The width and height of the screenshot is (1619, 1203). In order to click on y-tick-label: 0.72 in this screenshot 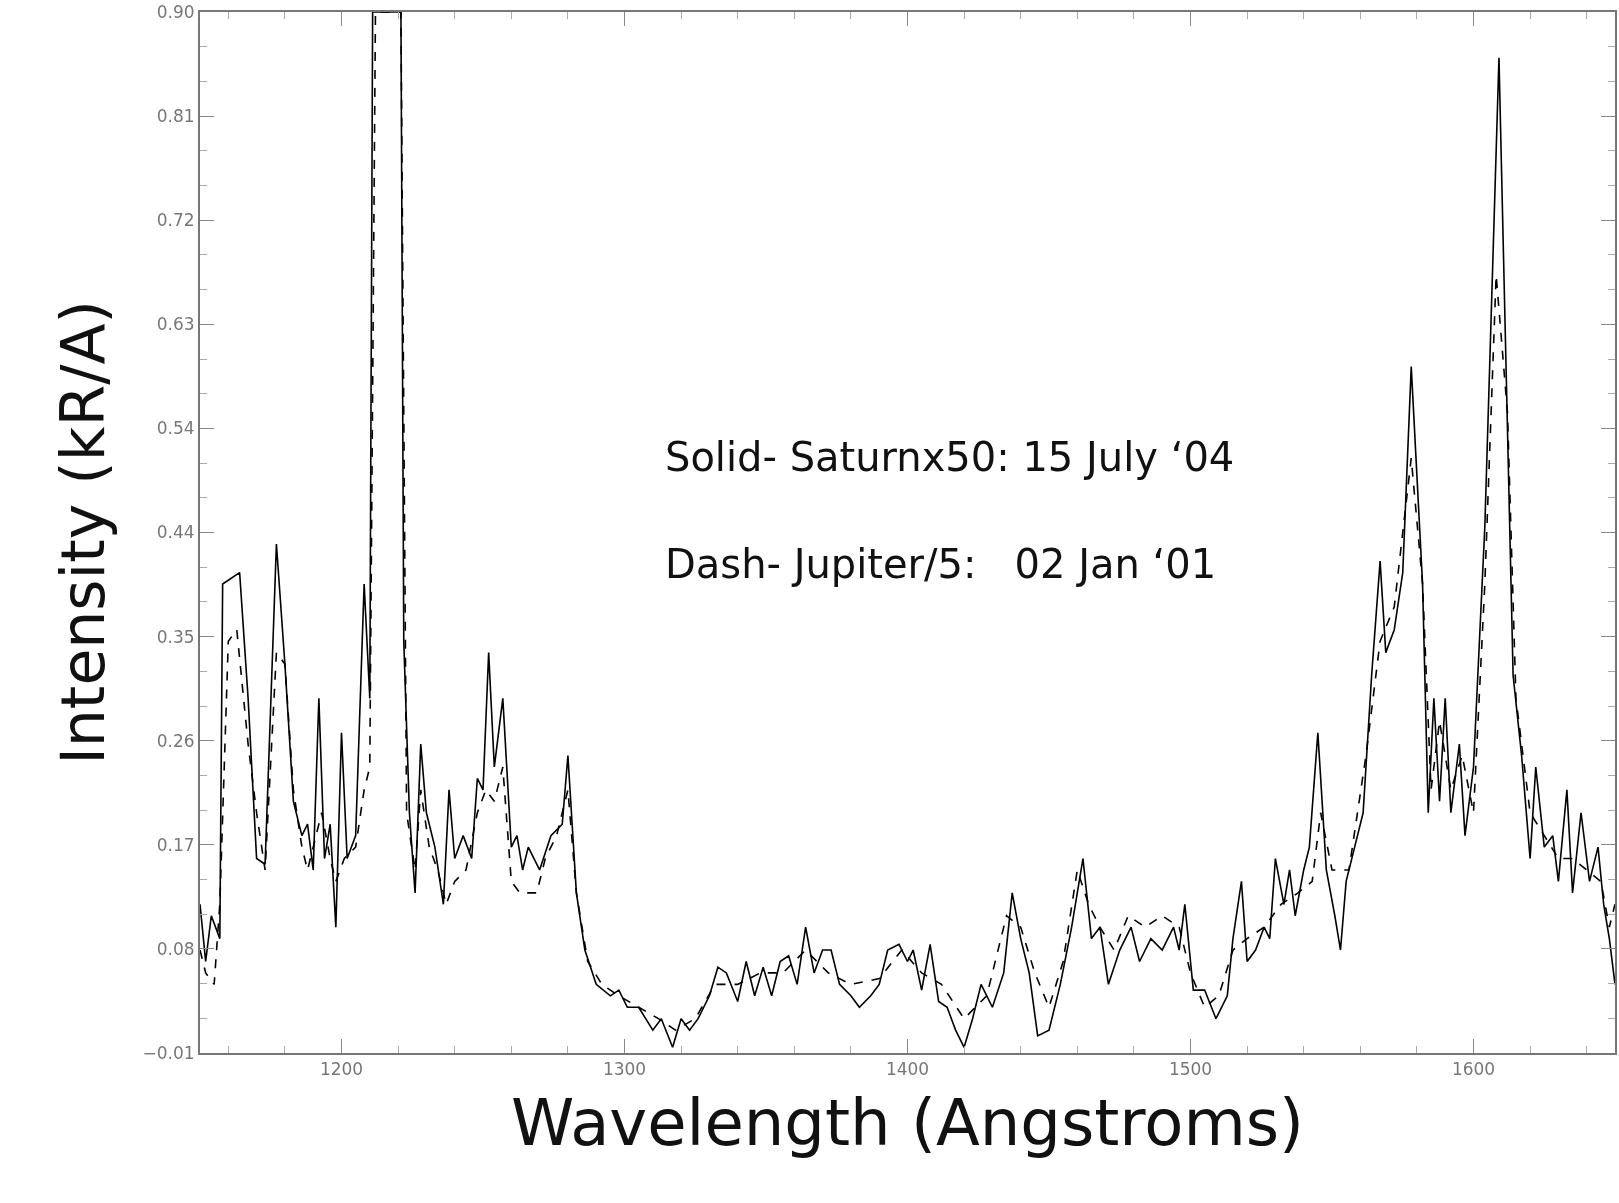, I will do `click(175, 220)`.